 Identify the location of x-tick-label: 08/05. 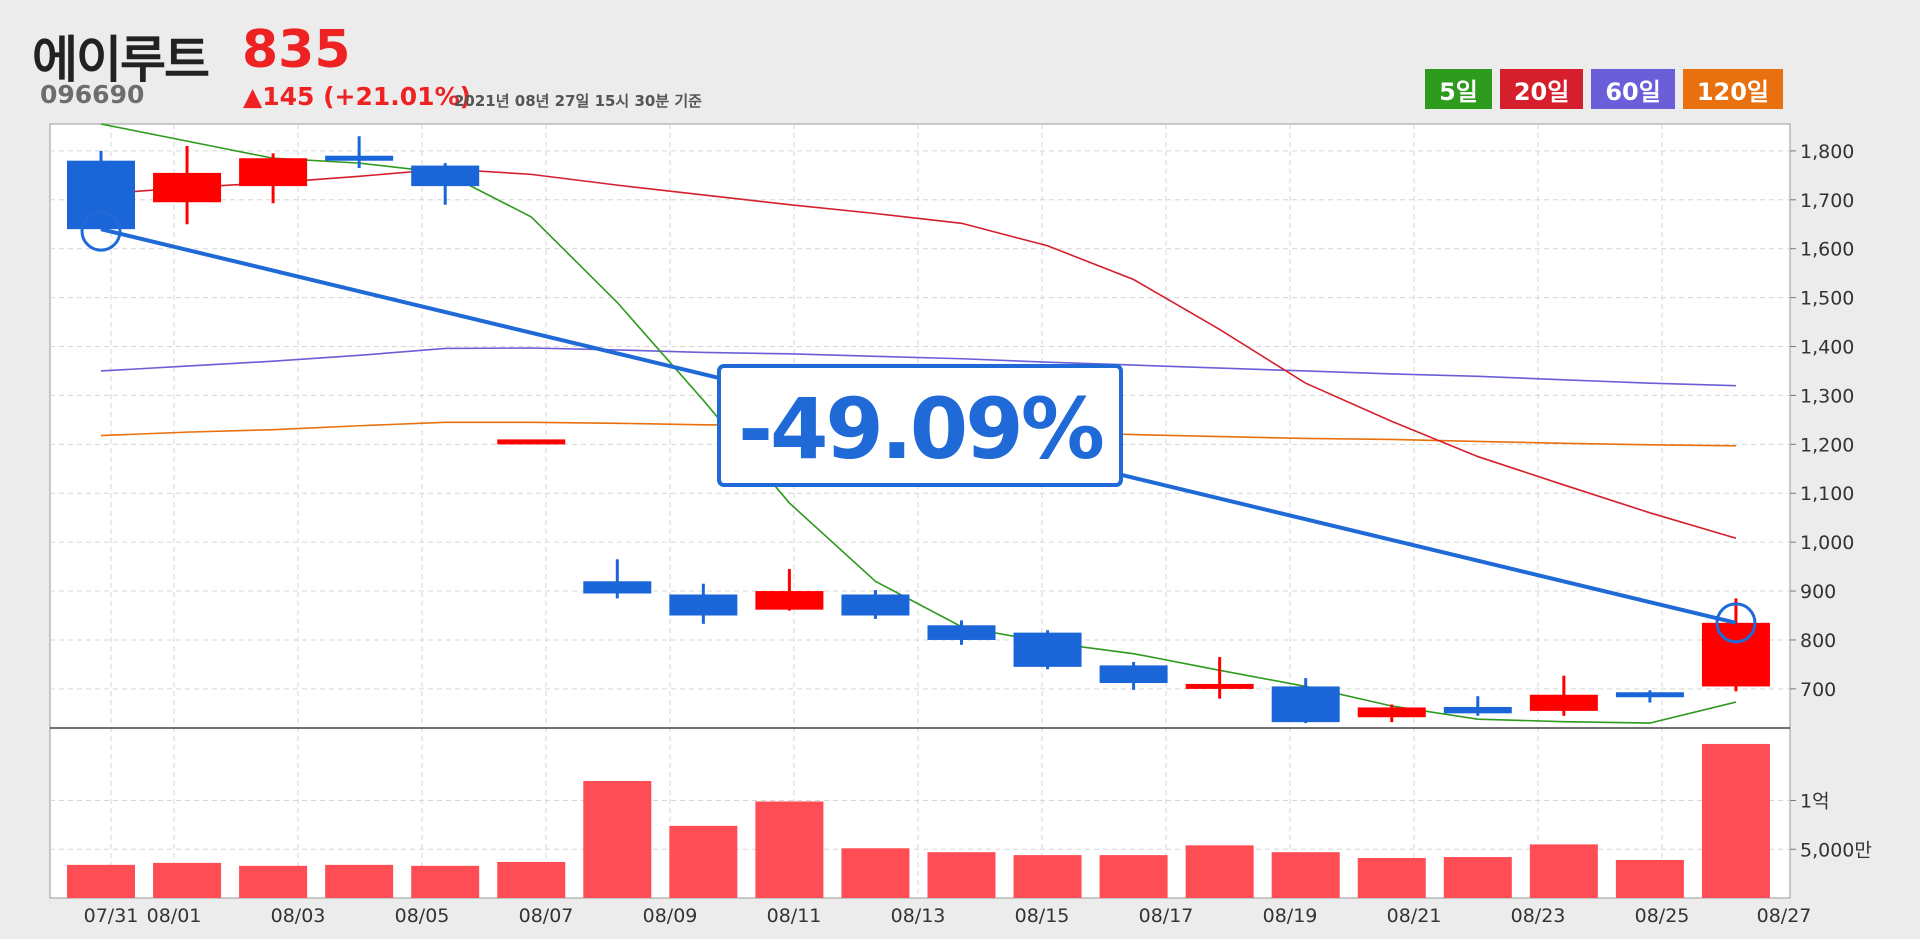
(422, 916).